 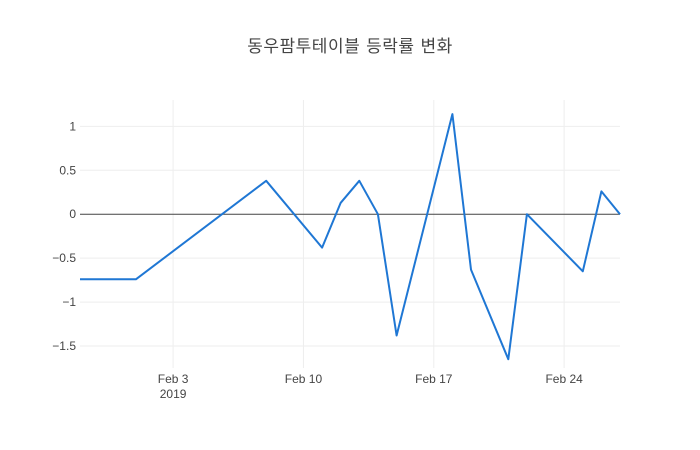 I want to click on y-tick-label: −1.5, so click(x=64, y=346).